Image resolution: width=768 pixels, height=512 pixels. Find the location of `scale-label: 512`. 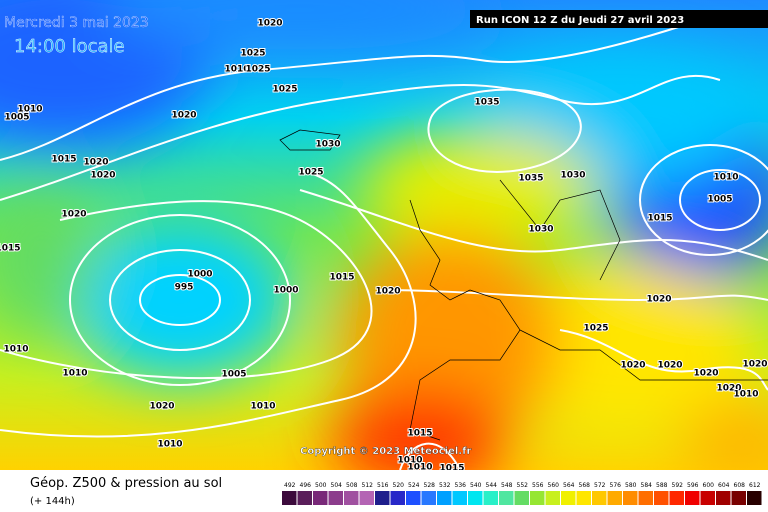

scale-label: 512 is located at coordinates (368, 485).